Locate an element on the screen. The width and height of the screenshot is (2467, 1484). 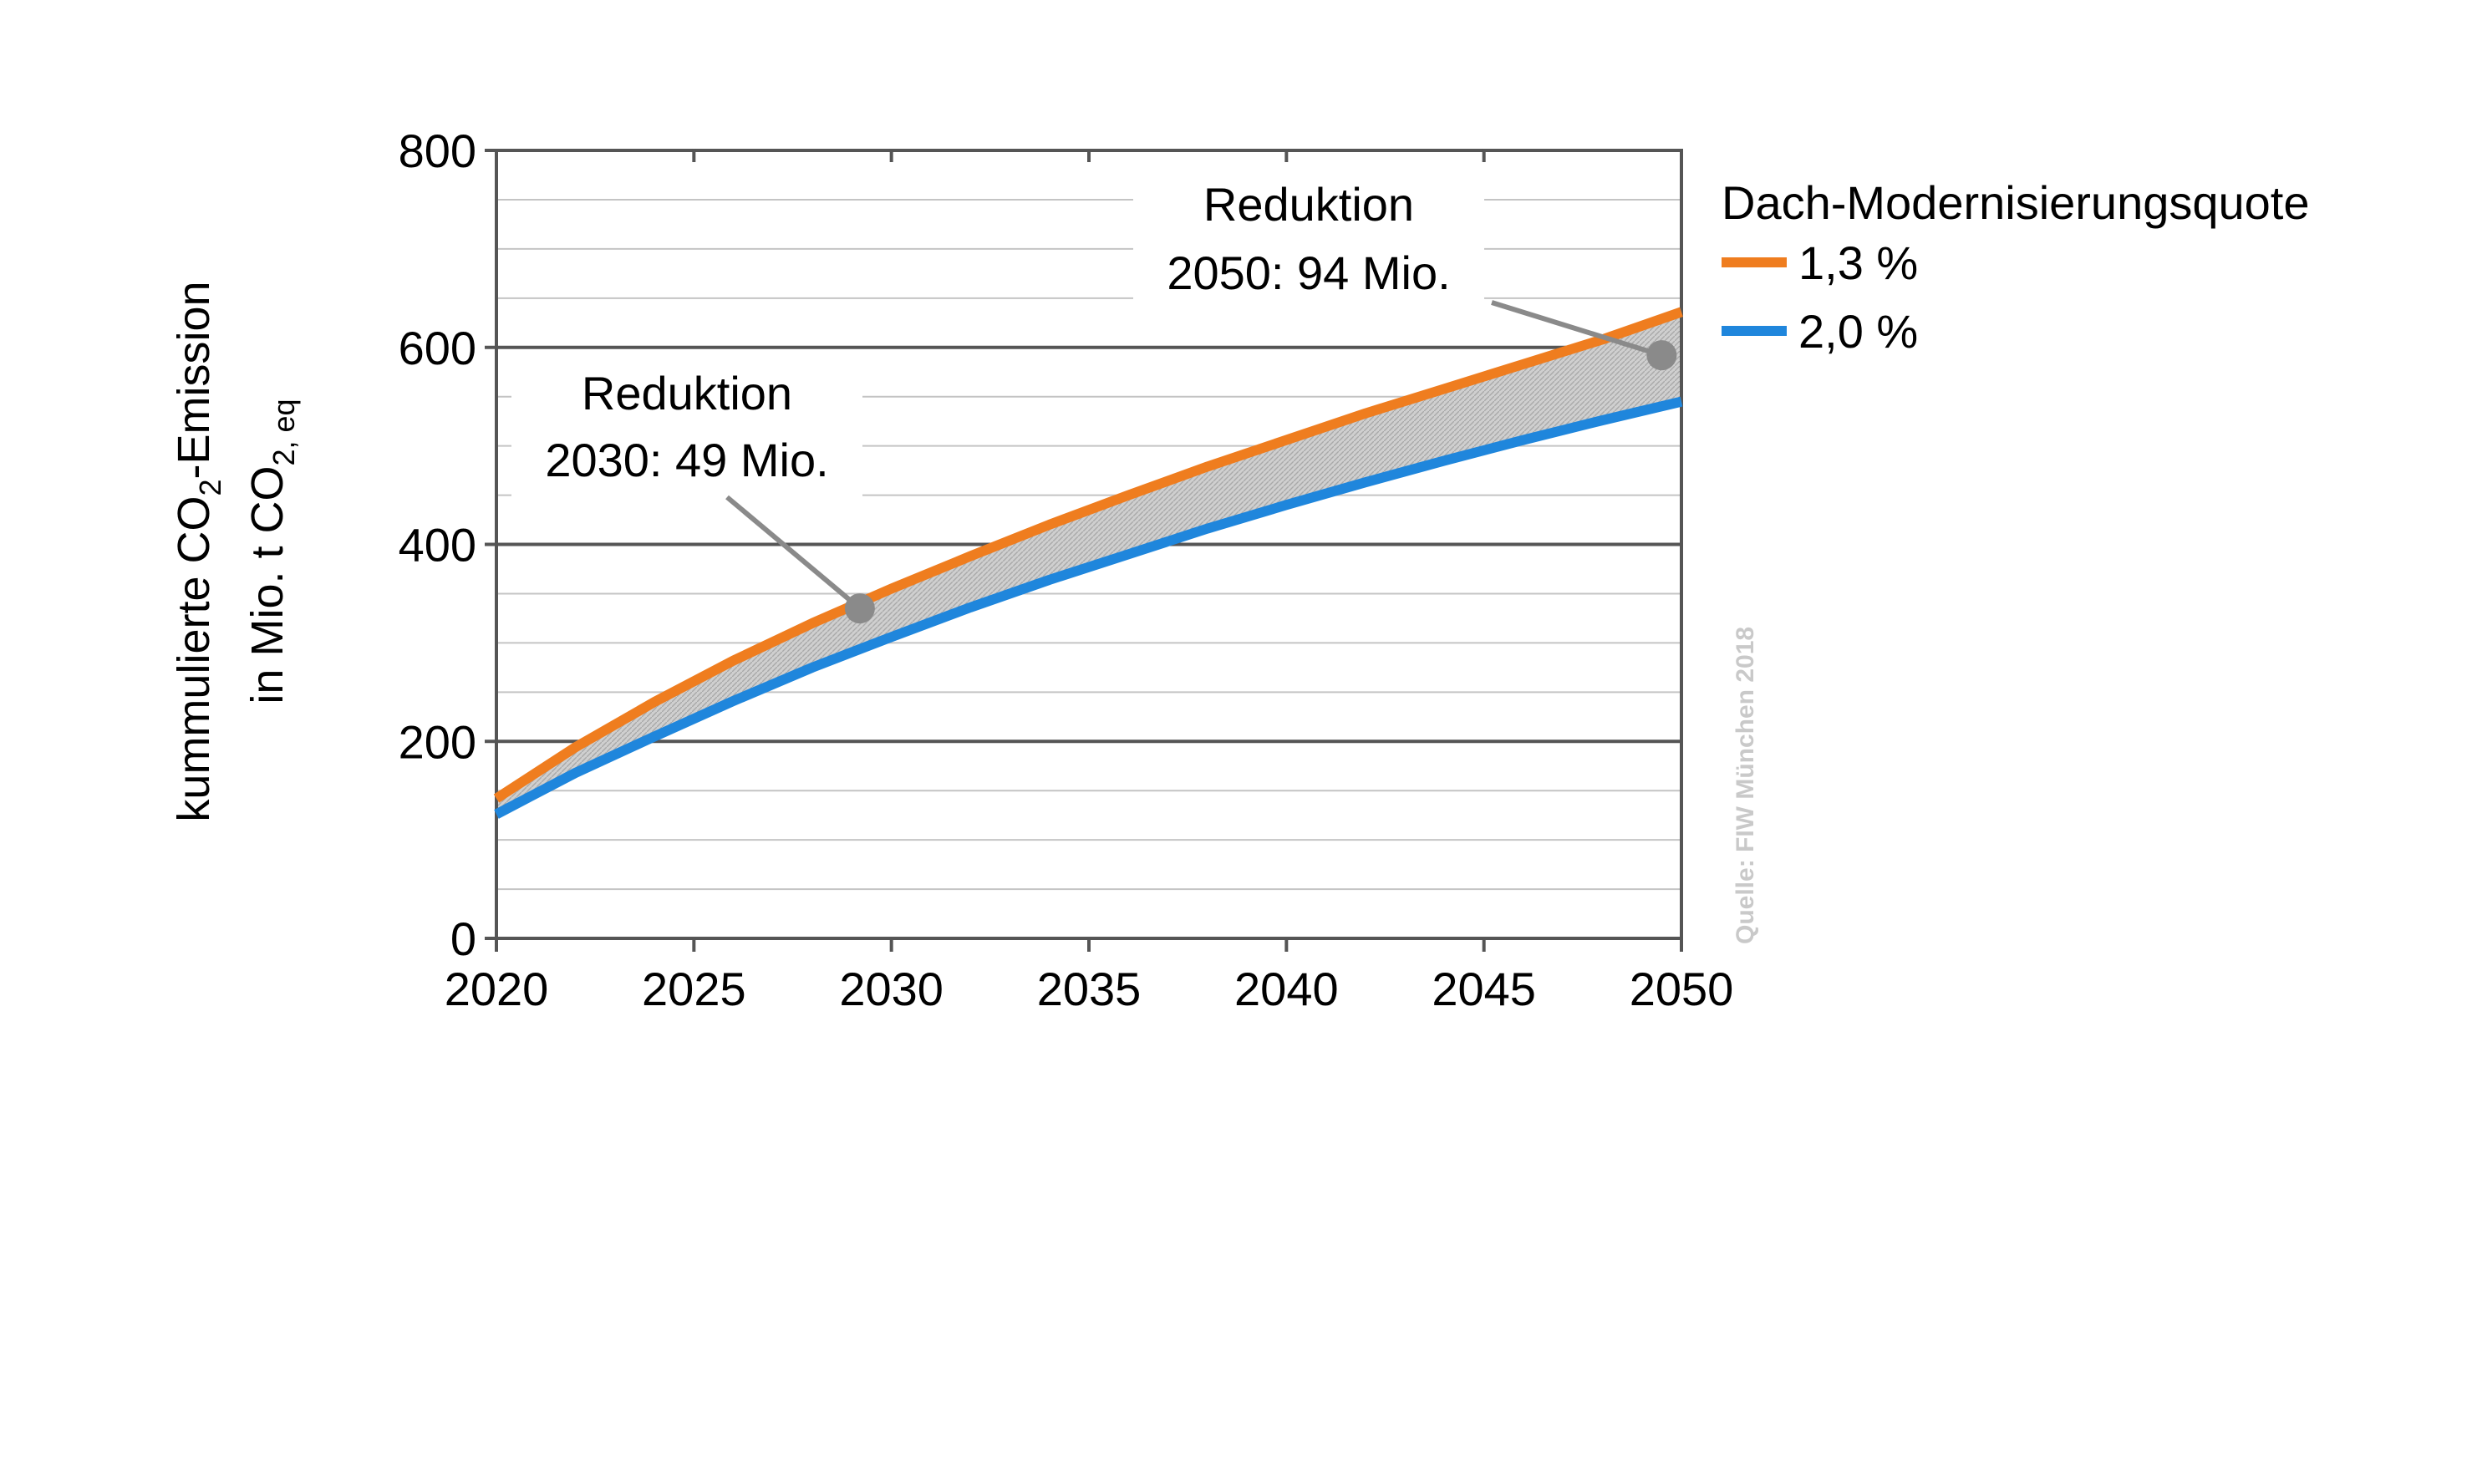
x-tick-label: 2025 is located at coordinates (694, 989).